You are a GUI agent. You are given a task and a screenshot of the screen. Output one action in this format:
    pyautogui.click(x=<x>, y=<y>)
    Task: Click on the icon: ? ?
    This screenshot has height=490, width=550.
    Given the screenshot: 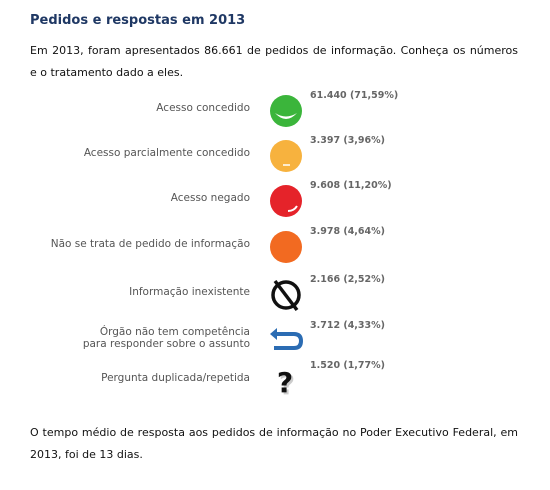 What is the action you would take?
    pyautogui.click(x=286, y=383)
    